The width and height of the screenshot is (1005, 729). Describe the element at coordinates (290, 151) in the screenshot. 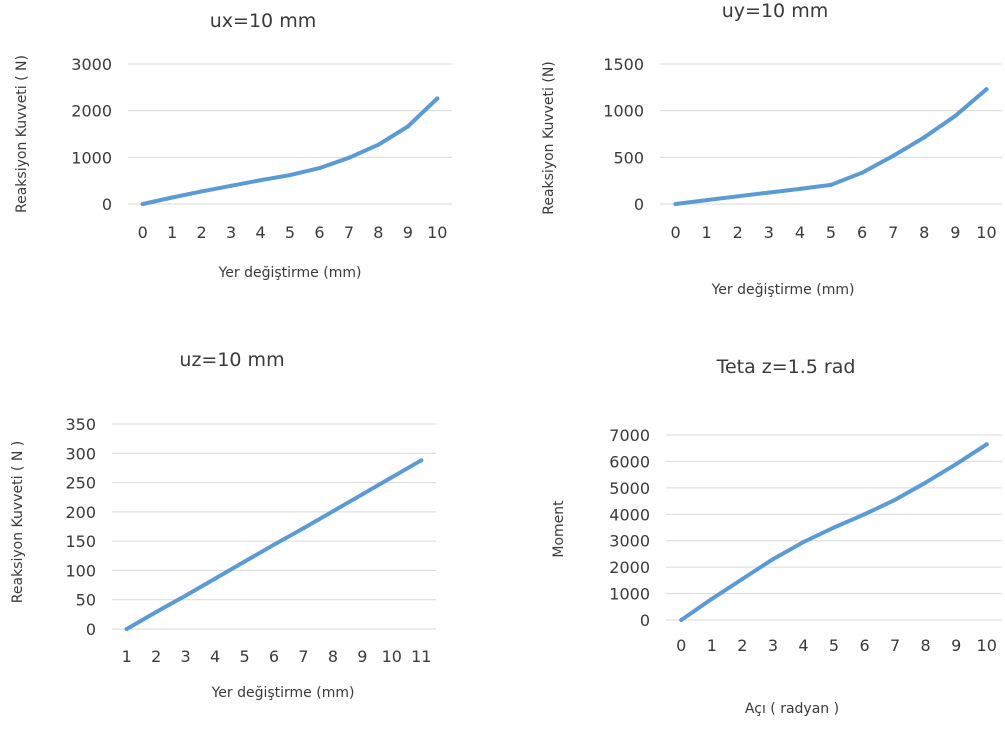

I see `series-line` at that location.